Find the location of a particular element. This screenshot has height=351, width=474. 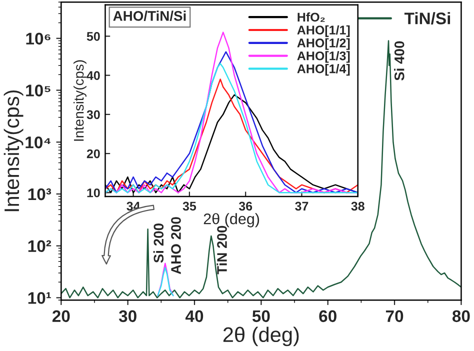

annotation: AHO/TiN/Si is located at coordinates (149, 16).